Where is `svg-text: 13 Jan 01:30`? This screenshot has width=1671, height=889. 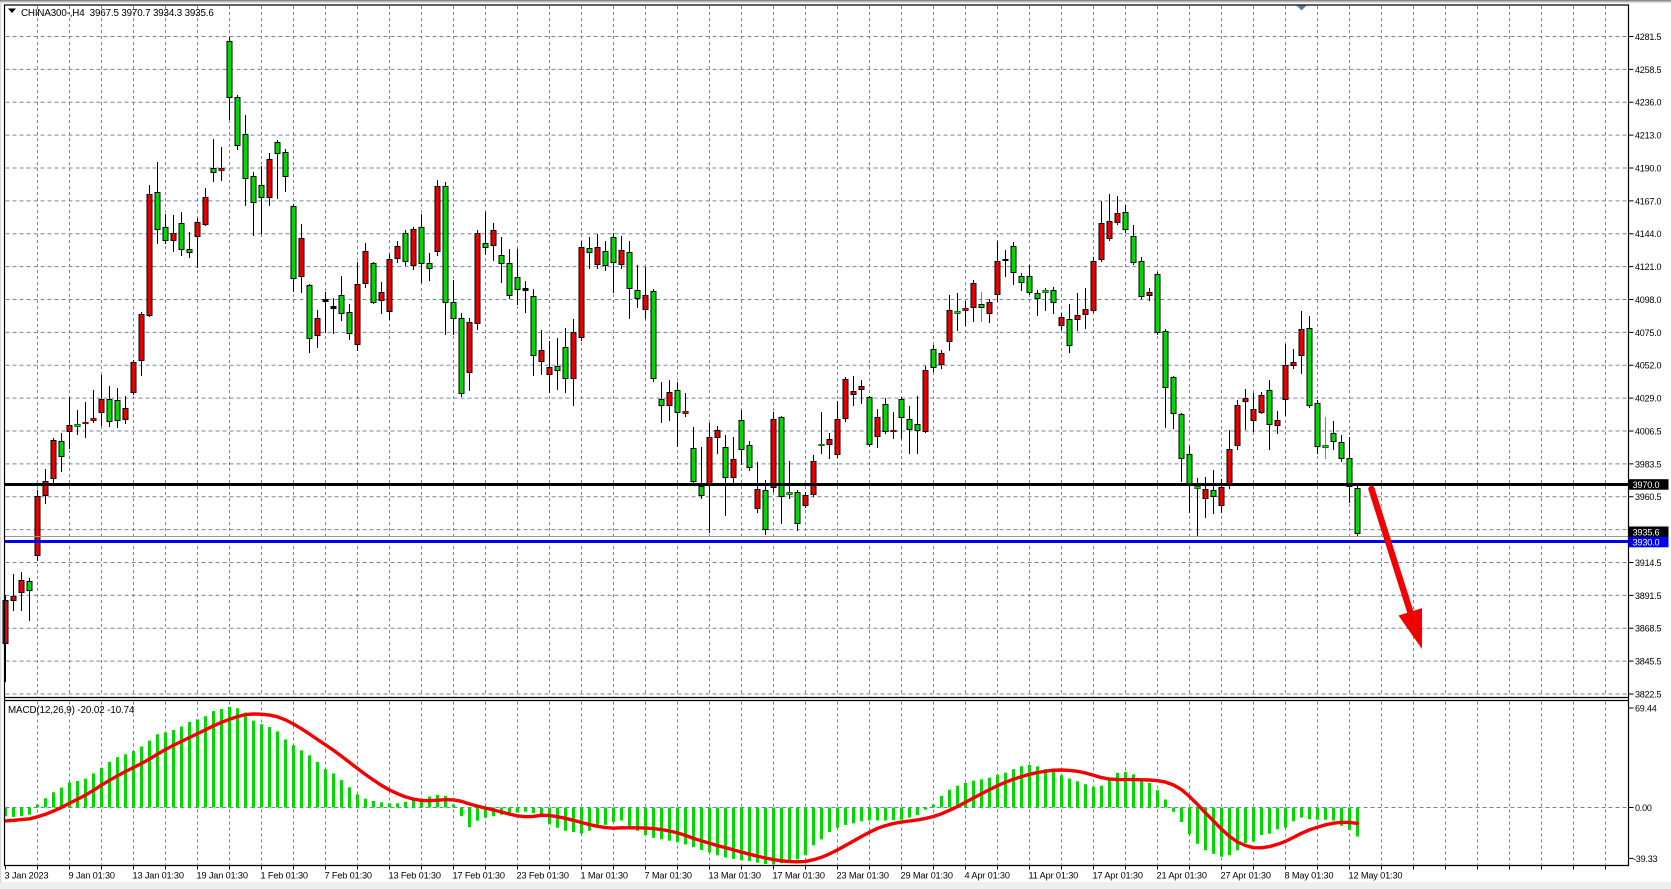
svg-text: 13 Jan 01:30 is located at coordinates (158, 876).